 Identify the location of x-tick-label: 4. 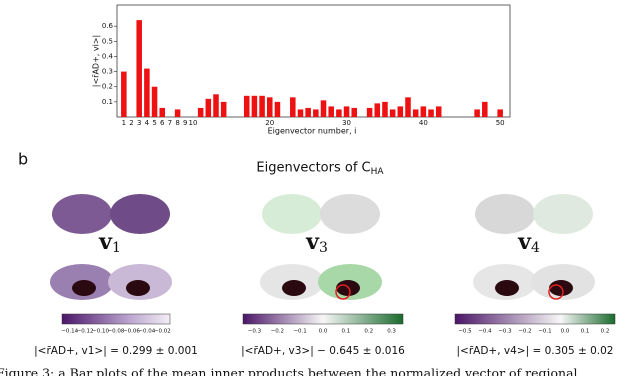
(147, 123).